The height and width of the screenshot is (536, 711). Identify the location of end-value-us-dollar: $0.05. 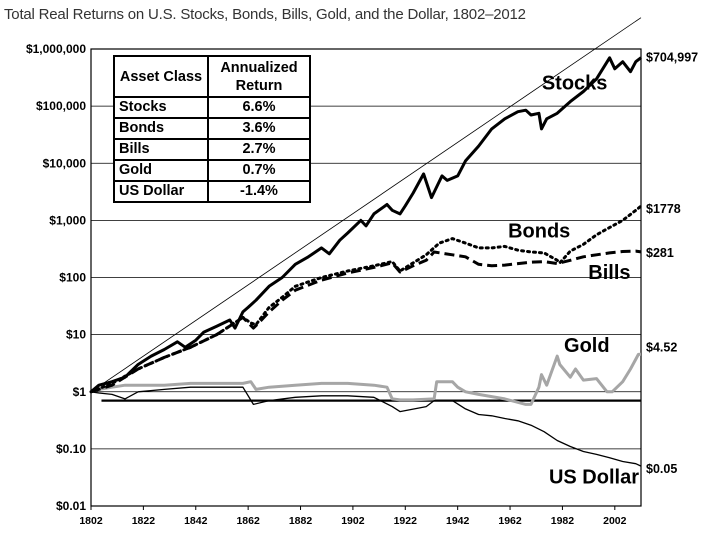
(661, 469).